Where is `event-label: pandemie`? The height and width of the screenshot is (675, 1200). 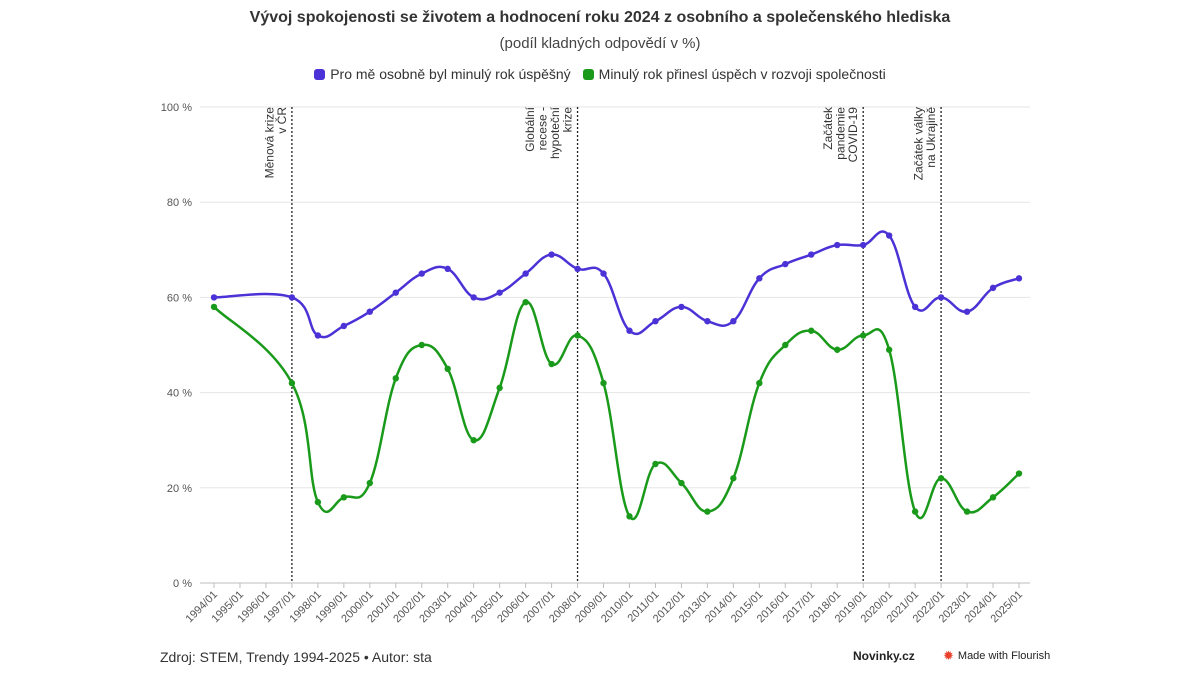
event-label: pandemie is located at coordinates (841, 133).